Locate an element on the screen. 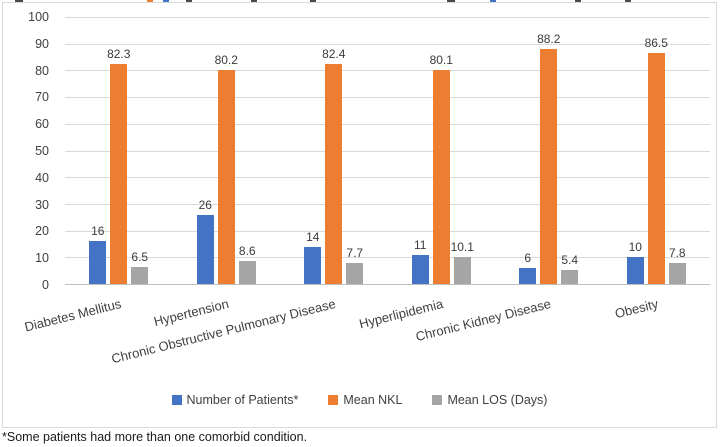 Image resolution: width=721 pixels, height=447 pixels. y-axis-tick-label: 90 is located at coordinates (42, 43).